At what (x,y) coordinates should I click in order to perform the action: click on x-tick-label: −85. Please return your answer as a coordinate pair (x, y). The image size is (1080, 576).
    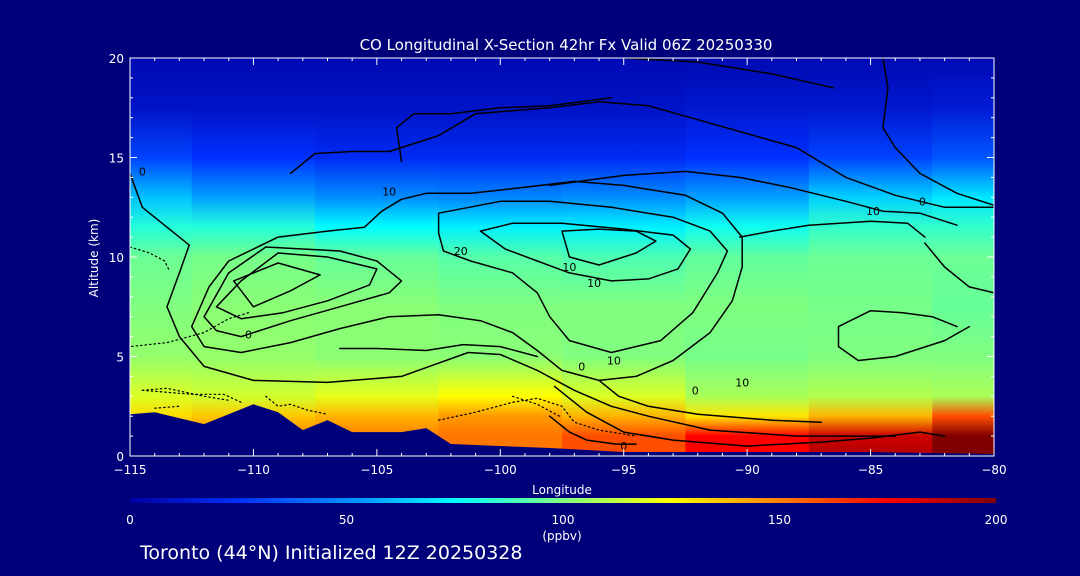
    Looking at the image, I should click on (870, 470).